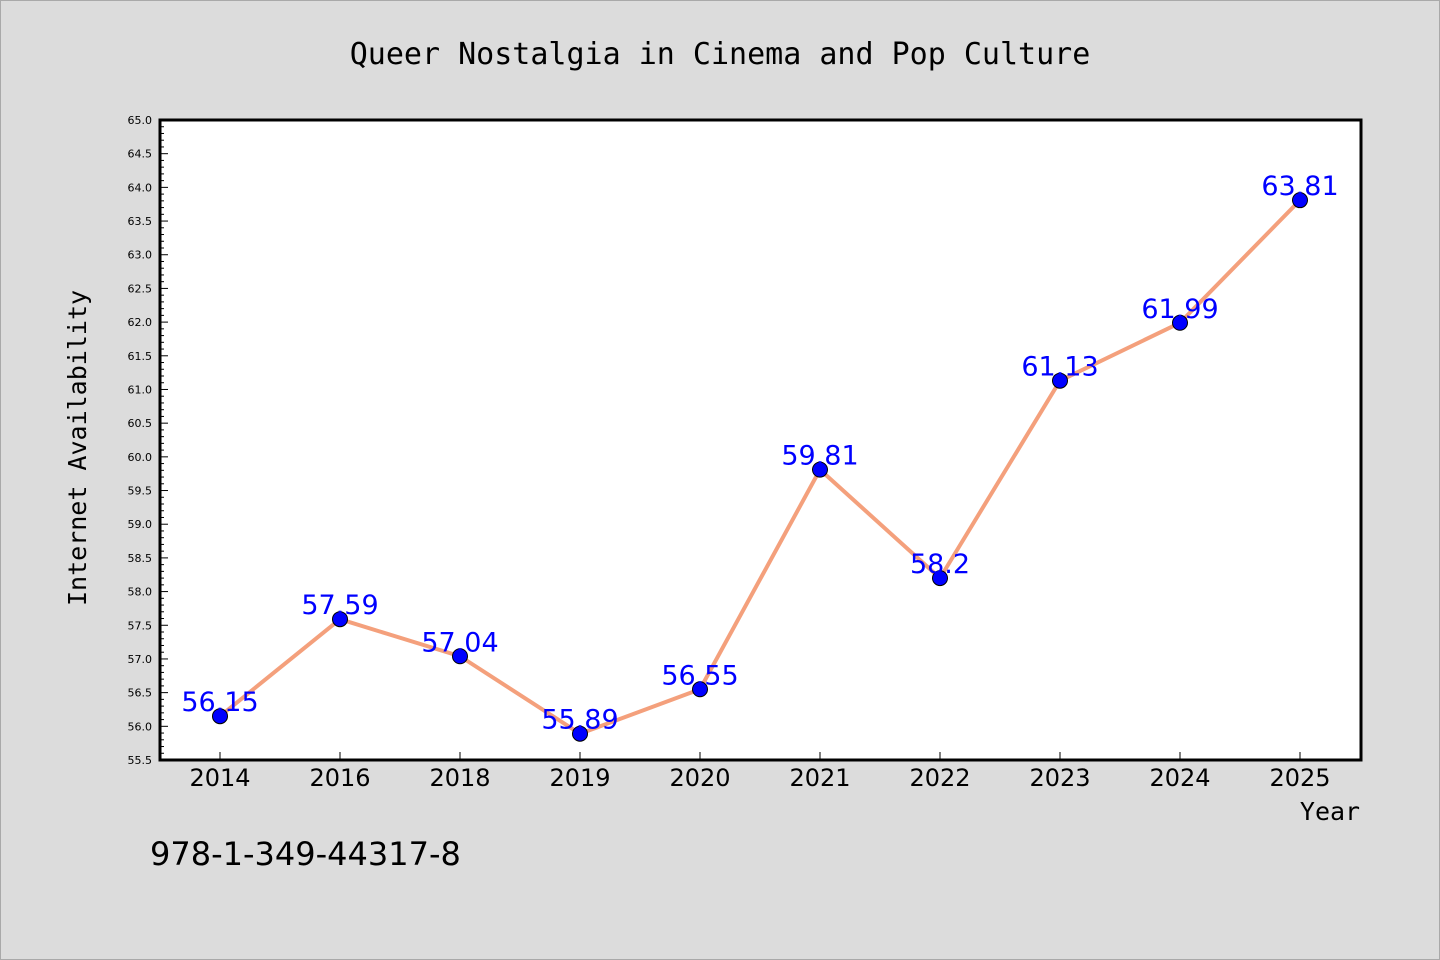 The height and width of the screenshot is (960, 1440). Describe the element at coordinates (1059, 778) in the screenshot. I see `x-tick-label: 2023` at that location.